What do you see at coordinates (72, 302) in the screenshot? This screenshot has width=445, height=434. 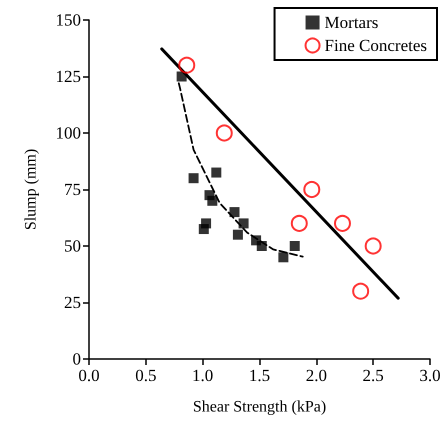 I see `y-tick-label: 25` at bounding box center [72, 302].